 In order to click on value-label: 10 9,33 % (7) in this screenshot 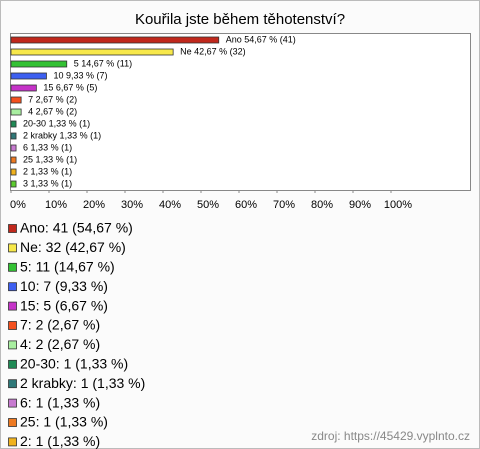, I will do `click(80, 75)`.